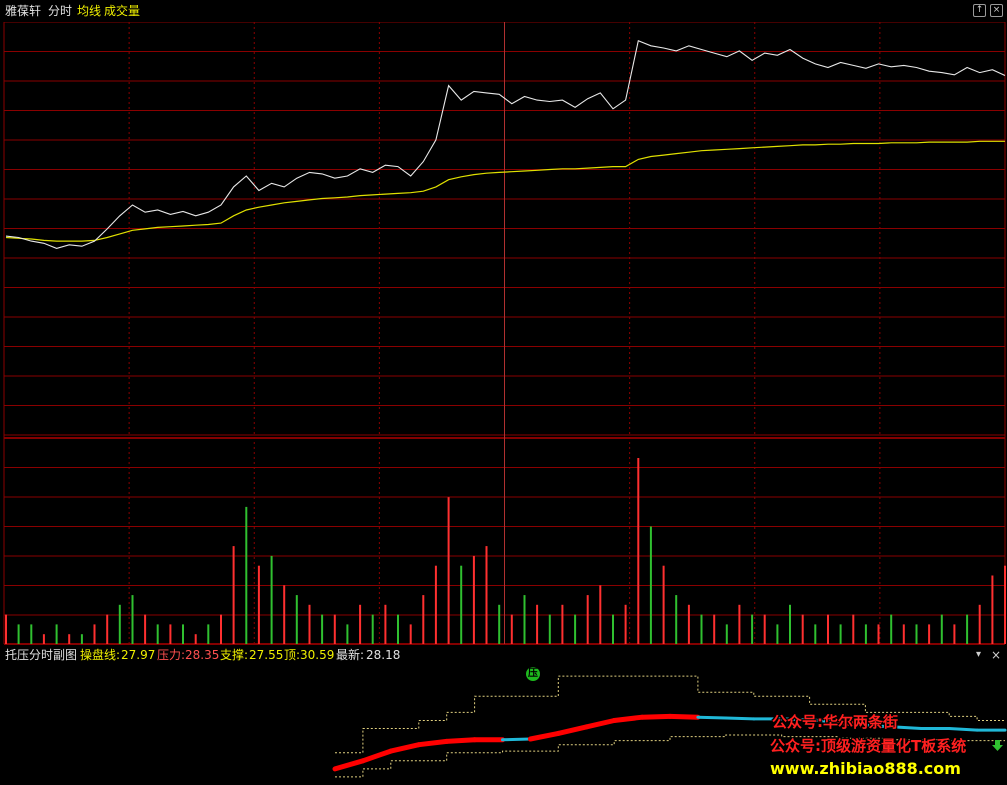 The height and width of the screenshot is (785, 1007). What do you see at coordinates (383, 655) in the screenshot?
I see `indicator-value: 28.18` at bounding box center [383, 655].